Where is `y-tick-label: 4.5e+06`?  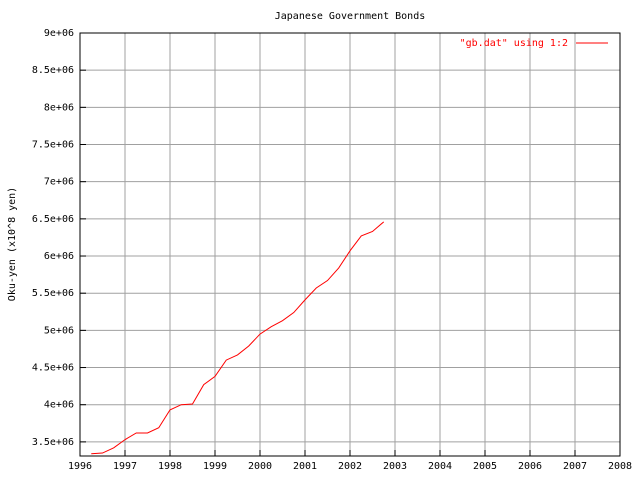 y-tick-label: 4.5e+06 is located at coordinates (53, 368).